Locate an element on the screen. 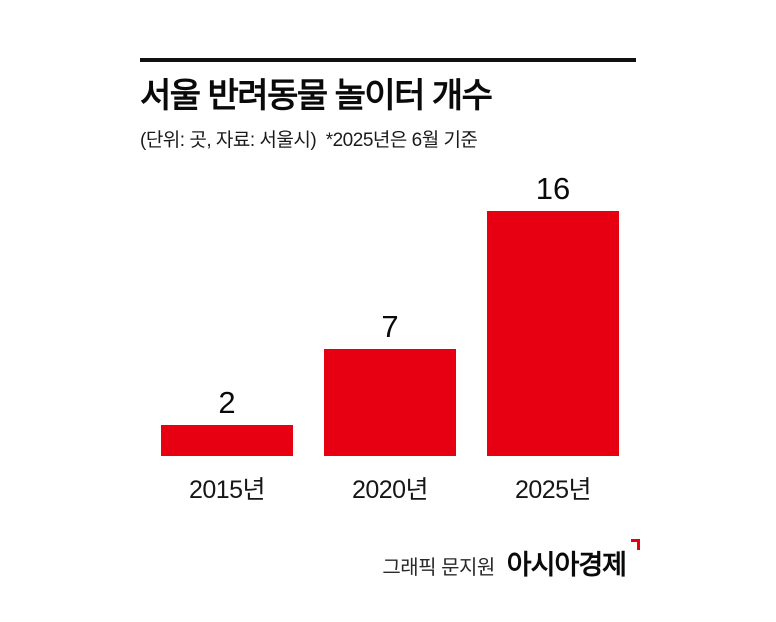 Image resolution: width=776 pixels, height=622 pixels. bar-value-2015: 2 is located at coordinates (227, 403).